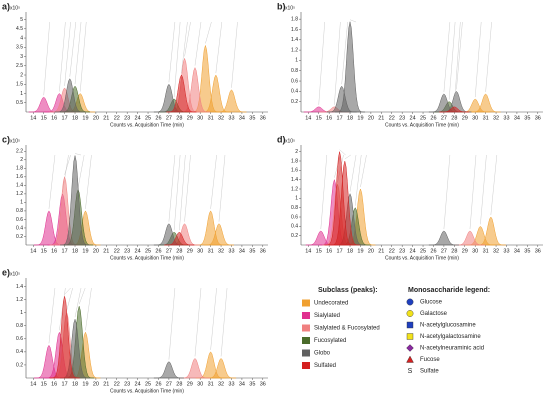 This screenshot has width=550, height=399. Describe the element at coordinates (410, 371) in the screenshot. I see `legend-symbol: S` at that location.